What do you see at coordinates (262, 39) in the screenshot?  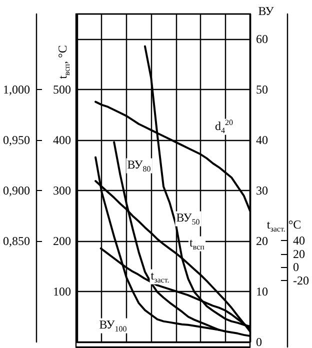 I see `y2-tick-label: 60` at bounding box center [262, 39].